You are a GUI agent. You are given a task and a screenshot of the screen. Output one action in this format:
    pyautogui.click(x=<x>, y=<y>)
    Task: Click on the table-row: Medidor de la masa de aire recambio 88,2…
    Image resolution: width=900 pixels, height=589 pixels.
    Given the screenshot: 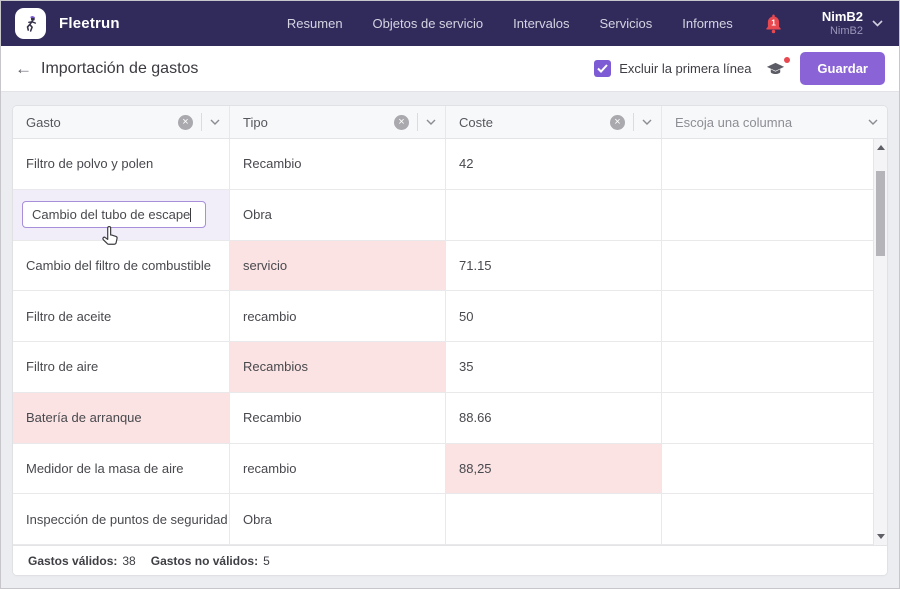 What is the action you would take?
    pyautogui.click(x=443, y=469)
    